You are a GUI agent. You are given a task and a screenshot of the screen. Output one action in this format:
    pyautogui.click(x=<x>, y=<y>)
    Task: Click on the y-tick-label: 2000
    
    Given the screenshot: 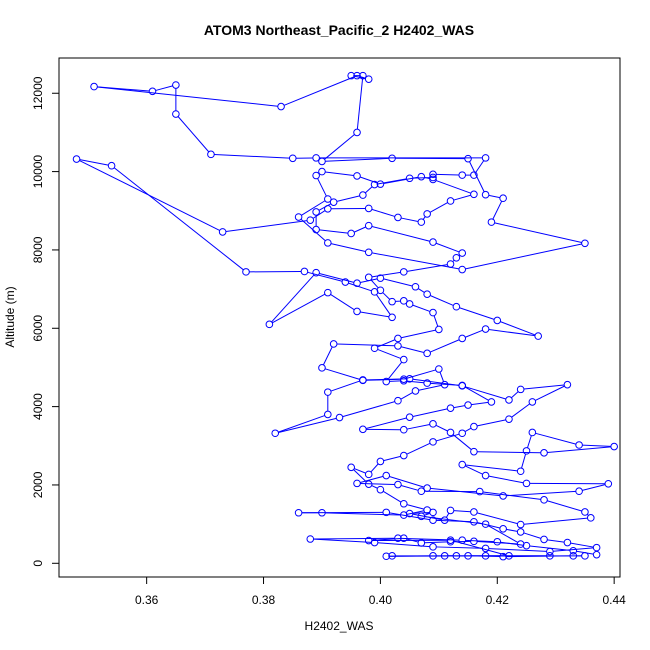 What is the action you would take?
    pyautogui.click(x=38, y=484)
    